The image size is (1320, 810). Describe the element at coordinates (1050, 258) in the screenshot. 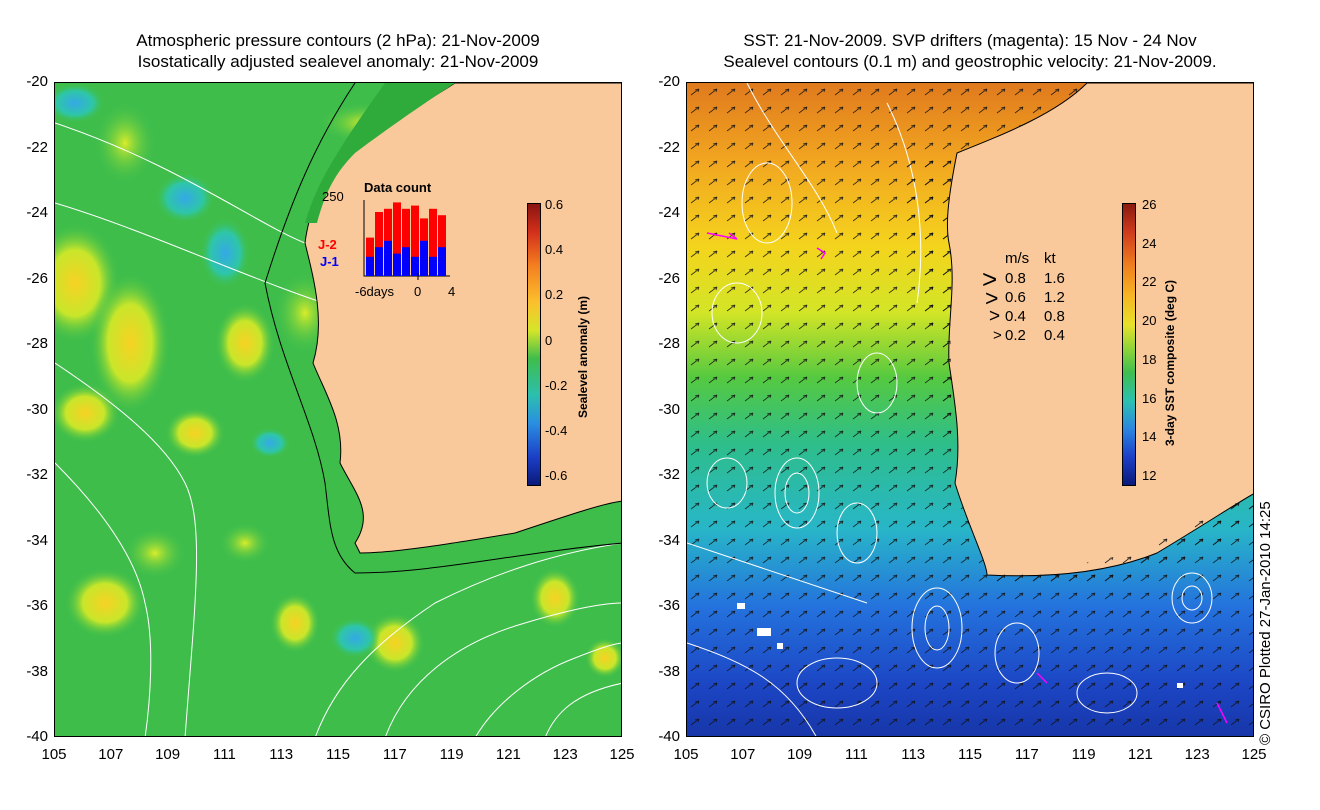

I see `velocity-legend-header-kt: kt` at that location.